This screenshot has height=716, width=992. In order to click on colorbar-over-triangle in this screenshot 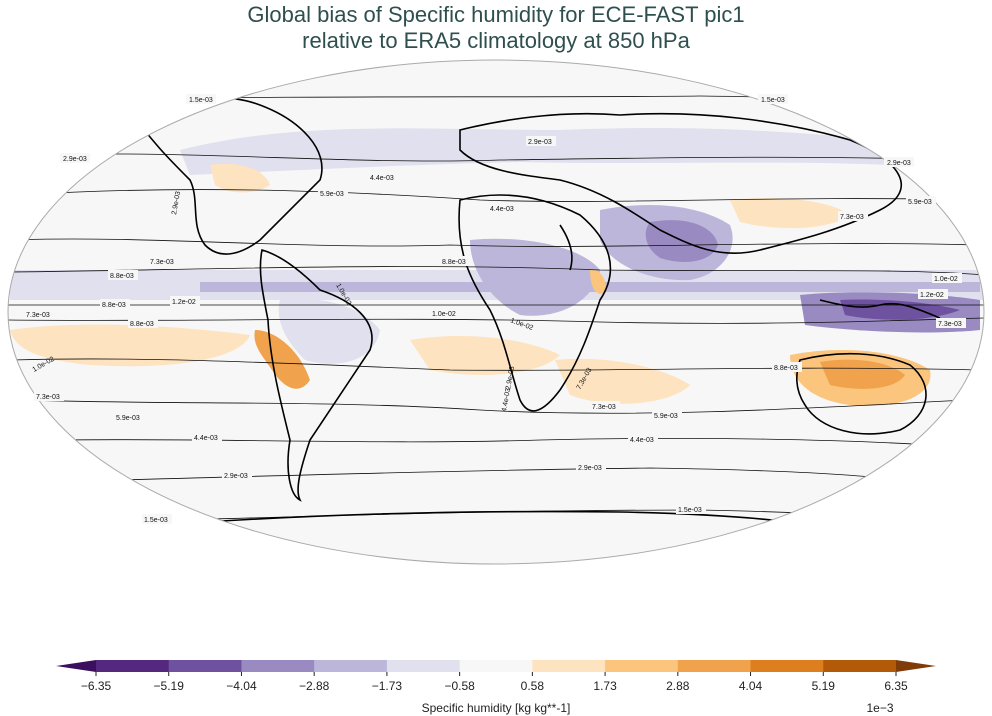, I will do `click(916, 666)`.